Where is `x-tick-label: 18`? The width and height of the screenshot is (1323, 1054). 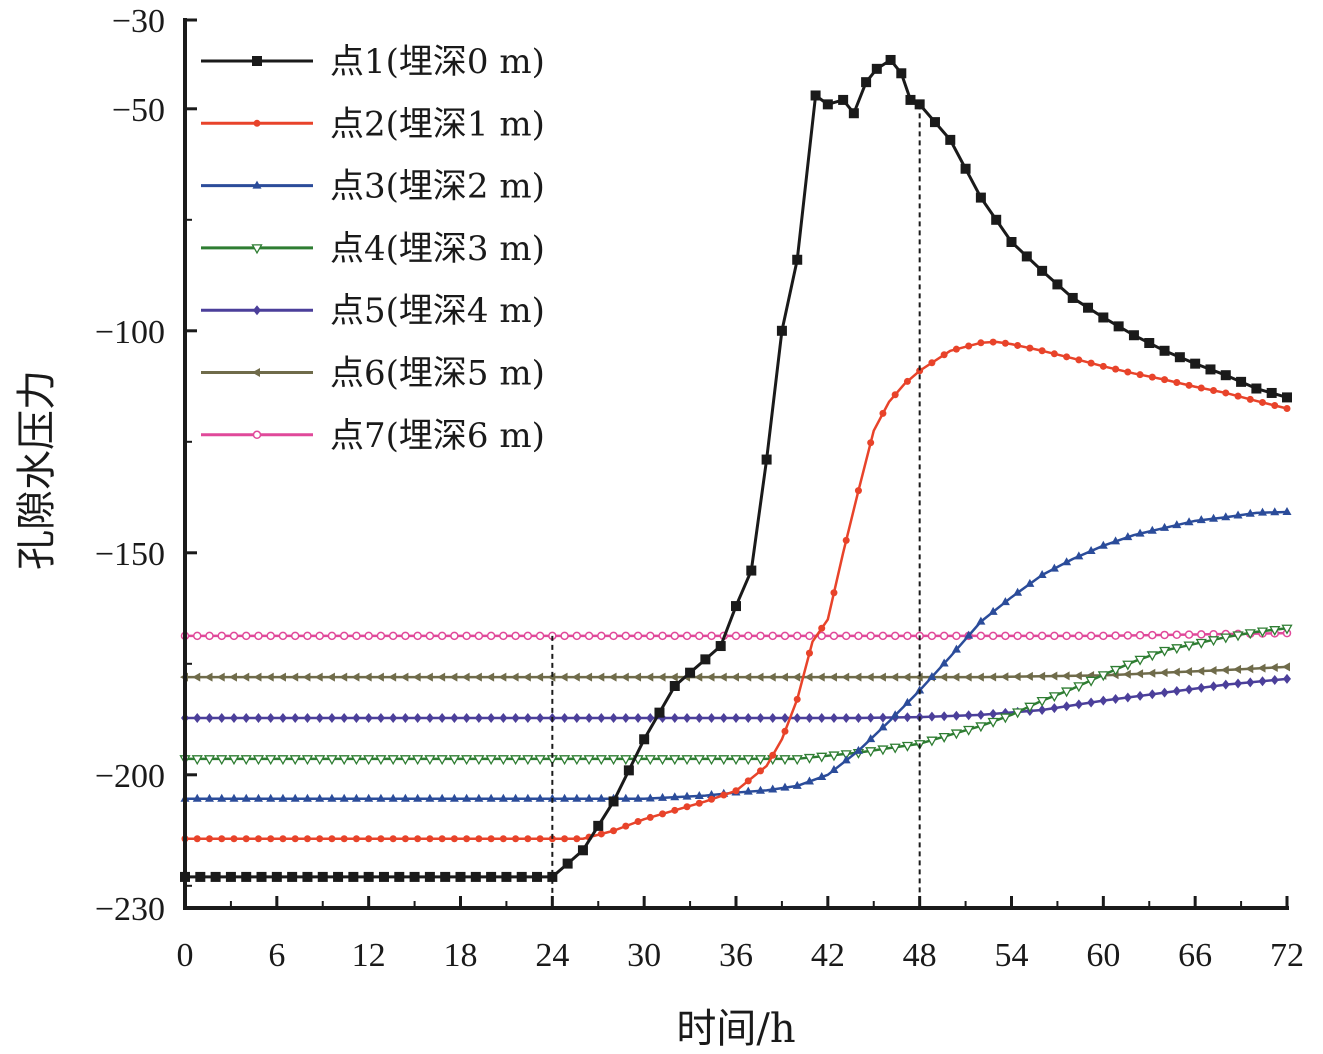 x-tick-label: 18 is located at coordinates (461, 955).